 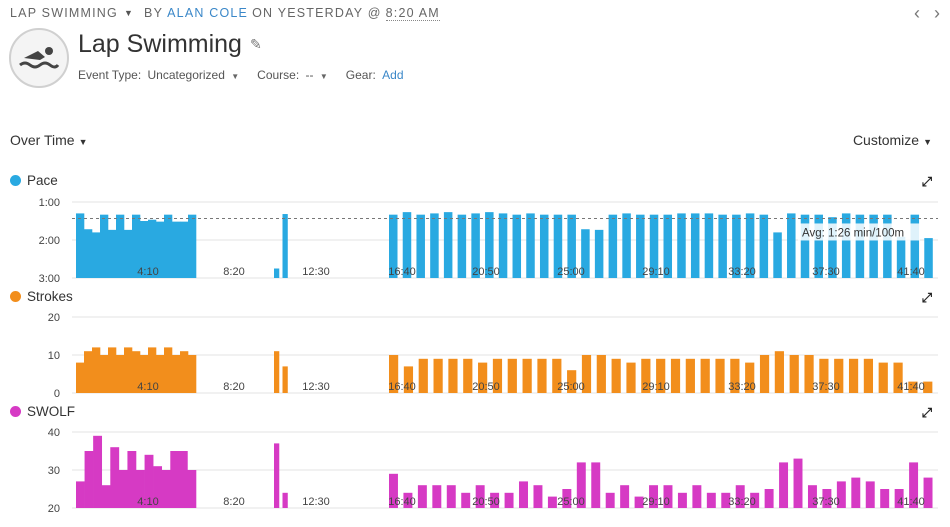 What do you see at coordinates (892, 140) in the screenshot?
I see `customize-dropdown: Customize ▼` at bounding box center [892, 140].